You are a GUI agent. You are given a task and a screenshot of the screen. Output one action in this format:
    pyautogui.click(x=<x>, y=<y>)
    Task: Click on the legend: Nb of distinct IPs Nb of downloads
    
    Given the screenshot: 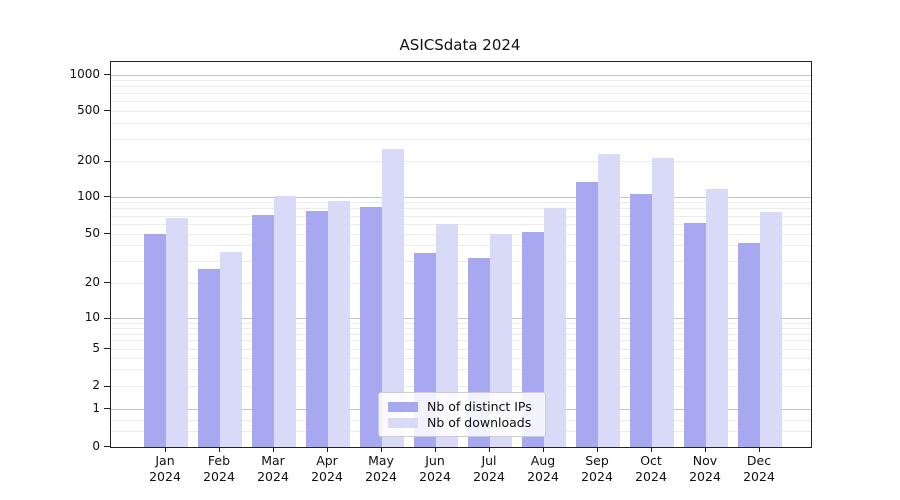 What is the action you would take?
    pyautogui.click(x=462, y=414)
    